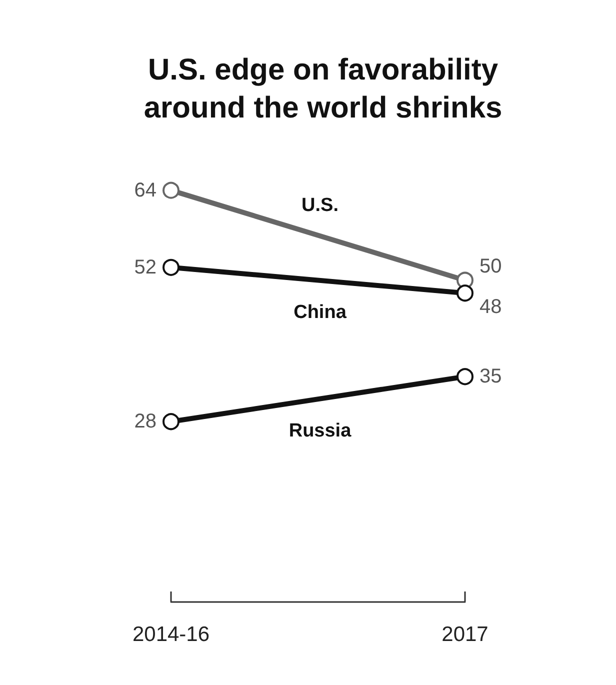 The width and height of the screenshot is (616, 685). What do you see at coordinates (465, 634) in the screenshot?
I see `x-tick-label: 2017` at bounding box center [465, 634].